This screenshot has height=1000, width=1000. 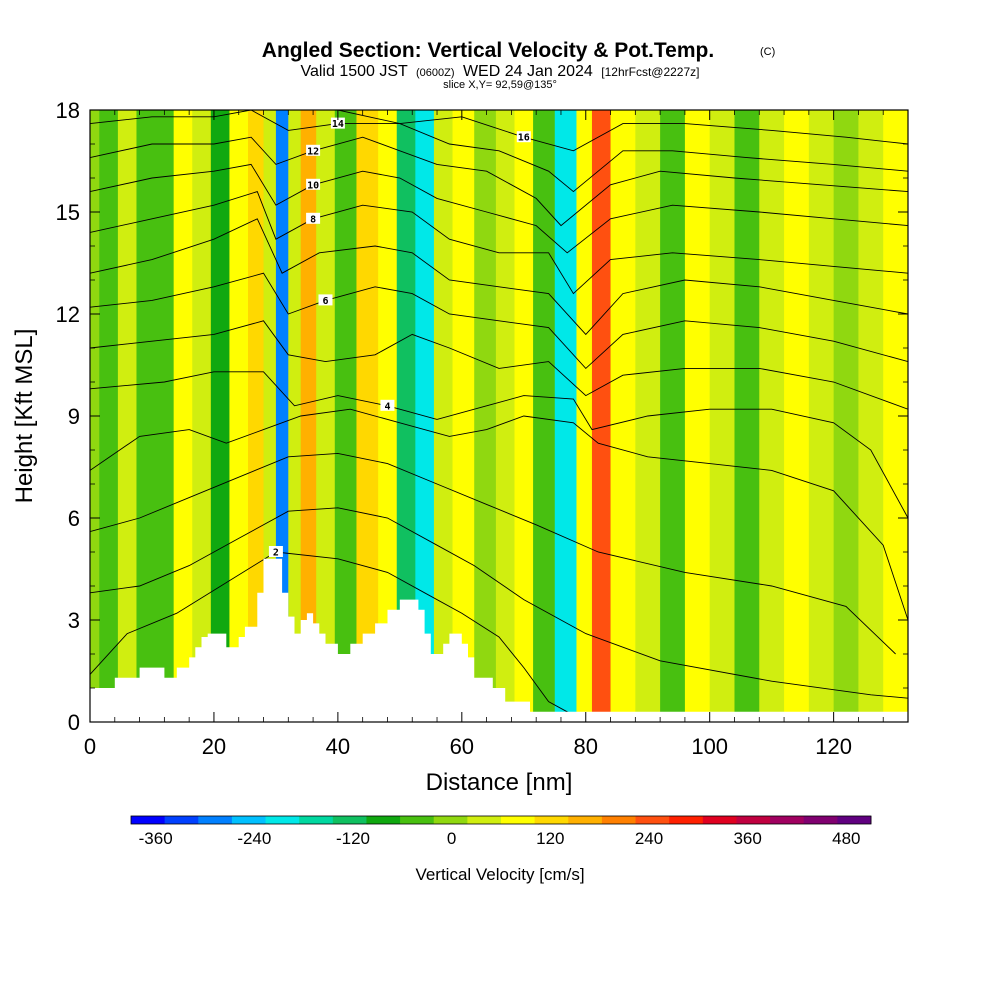 What do you see at coordinates (586, 746) in the screenshot?
I see `x-tick-label: 80` at bounding box center [586, 746].